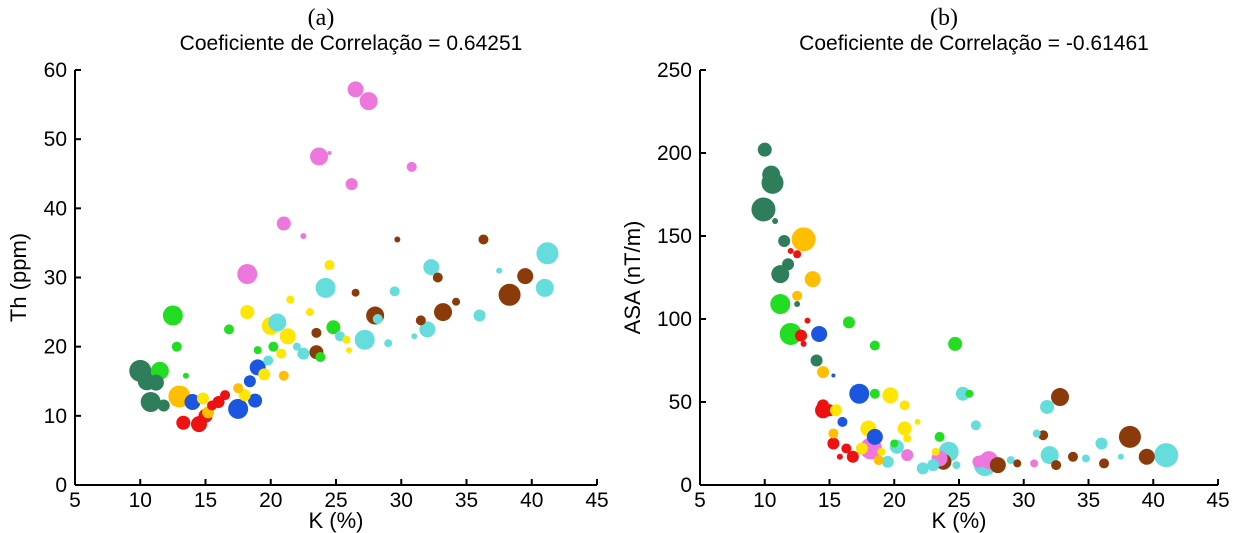 The height and width of the screenshot is (533, 1247). I want to click on y-tick-label: 40, so click(55, 208).